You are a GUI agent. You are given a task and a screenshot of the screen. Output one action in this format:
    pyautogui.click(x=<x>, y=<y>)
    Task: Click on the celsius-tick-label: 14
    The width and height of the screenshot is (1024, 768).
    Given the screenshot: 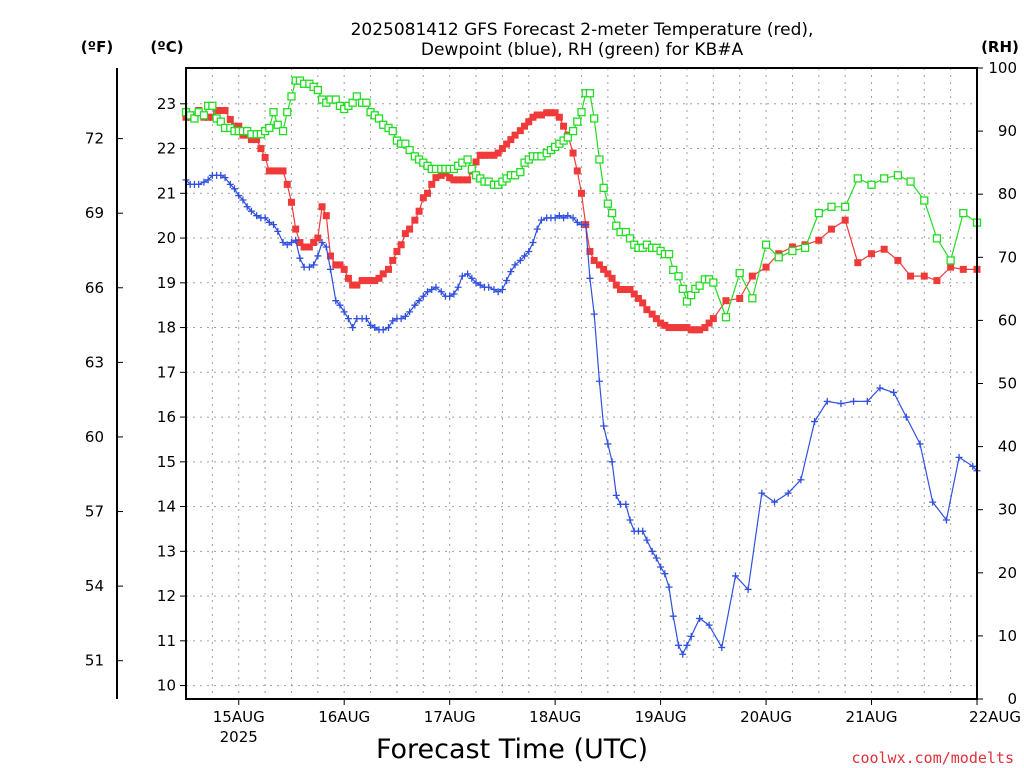 What is the action you would take?
    pyautogui.click(x=166, y=507)
    